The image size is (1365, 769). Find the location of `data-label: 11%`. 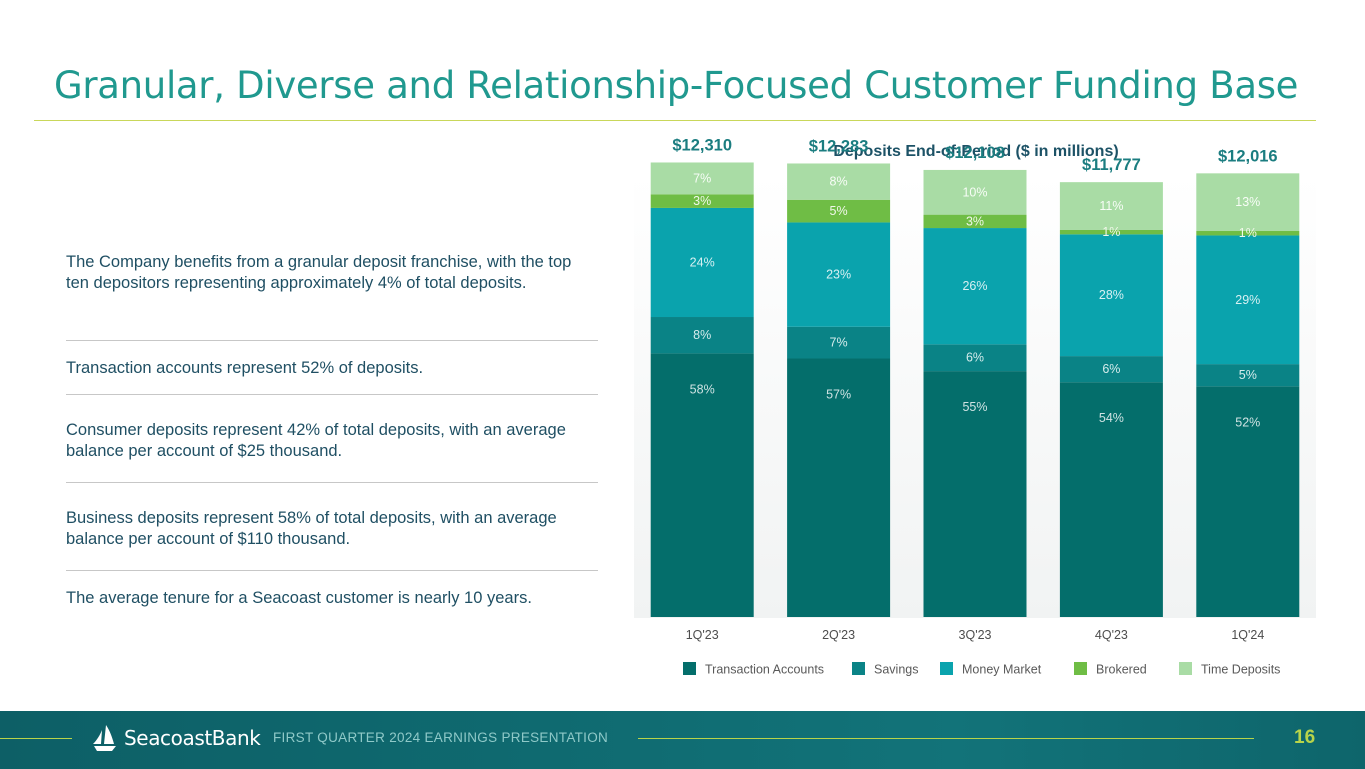

data-label: 11% is located at coordinates (1111, 206).